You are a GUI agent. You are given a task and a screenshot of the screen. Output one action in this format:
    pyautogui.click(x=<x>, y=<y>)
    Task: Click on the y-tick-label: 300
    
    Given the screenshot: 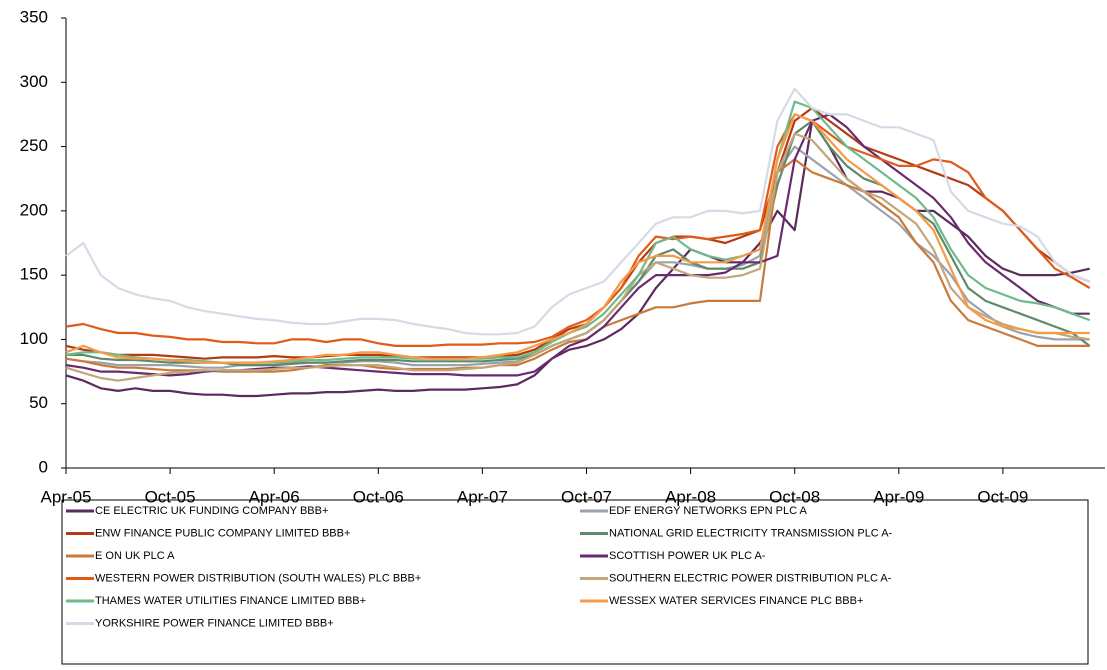 What is the action you would take?
    pyautogui.click(x=34, y=81)
    